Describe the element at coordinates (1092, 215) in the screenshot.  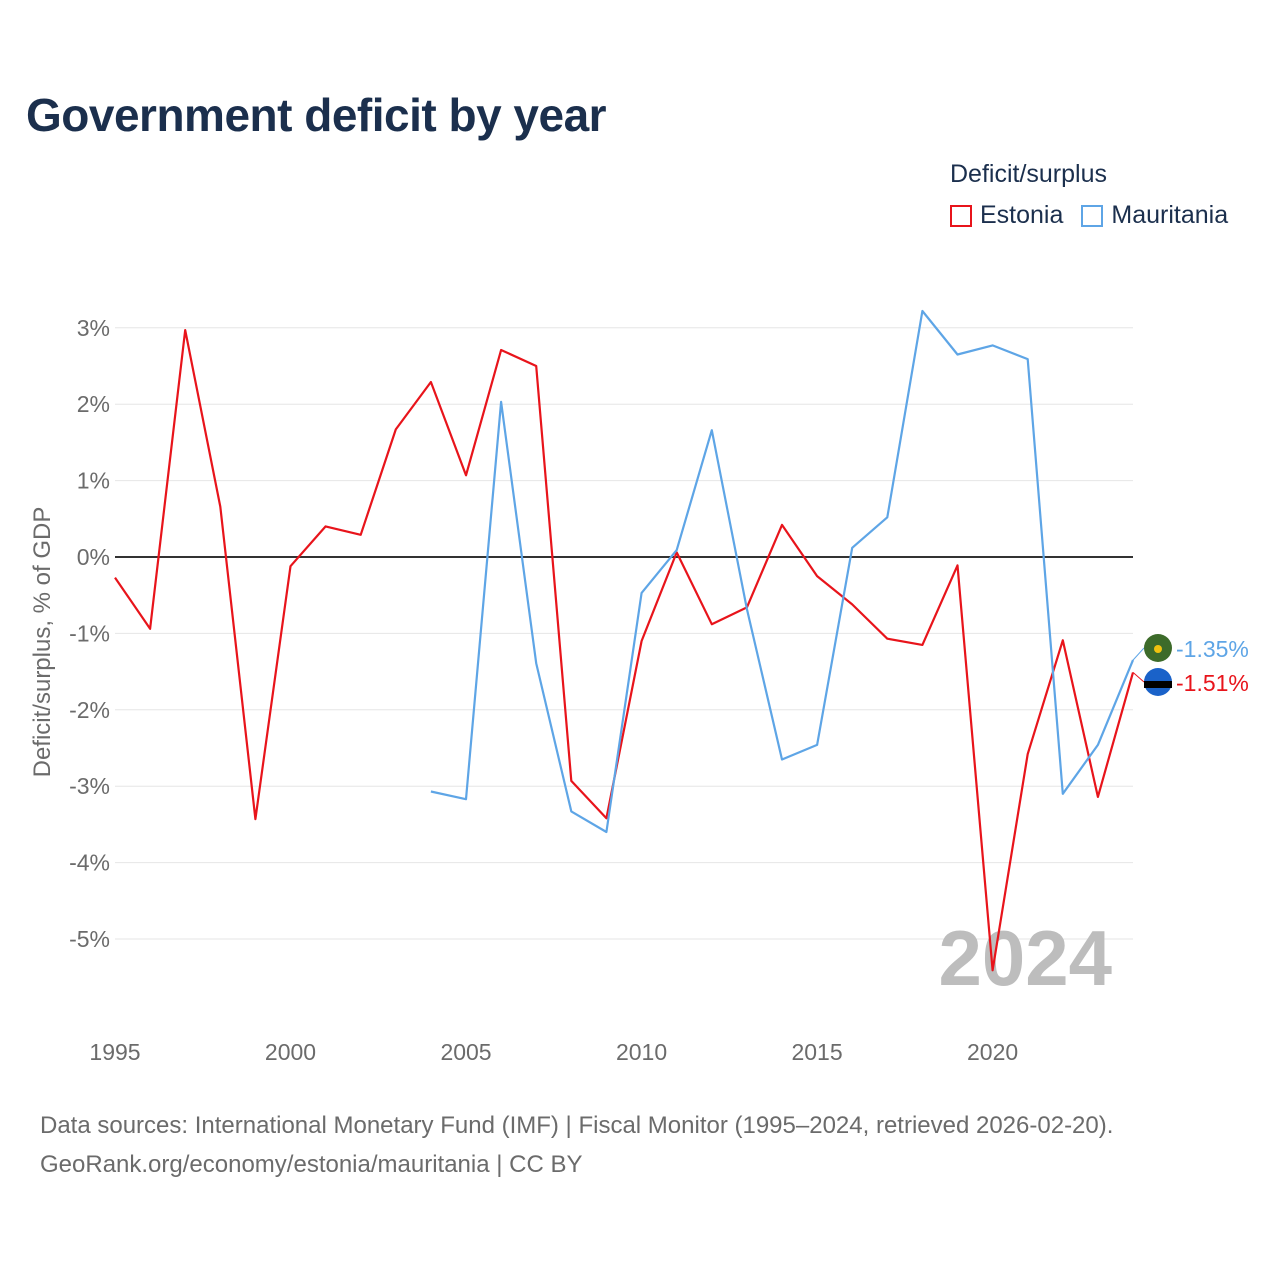
I see `legend-swatch-mauritania` at that location.